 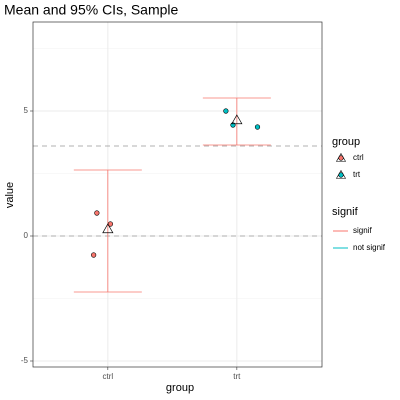 What do you see at coordinates (358, 157) in the screenshot?
I see `legend-label: ctrl` at bounding box center [358, 157].